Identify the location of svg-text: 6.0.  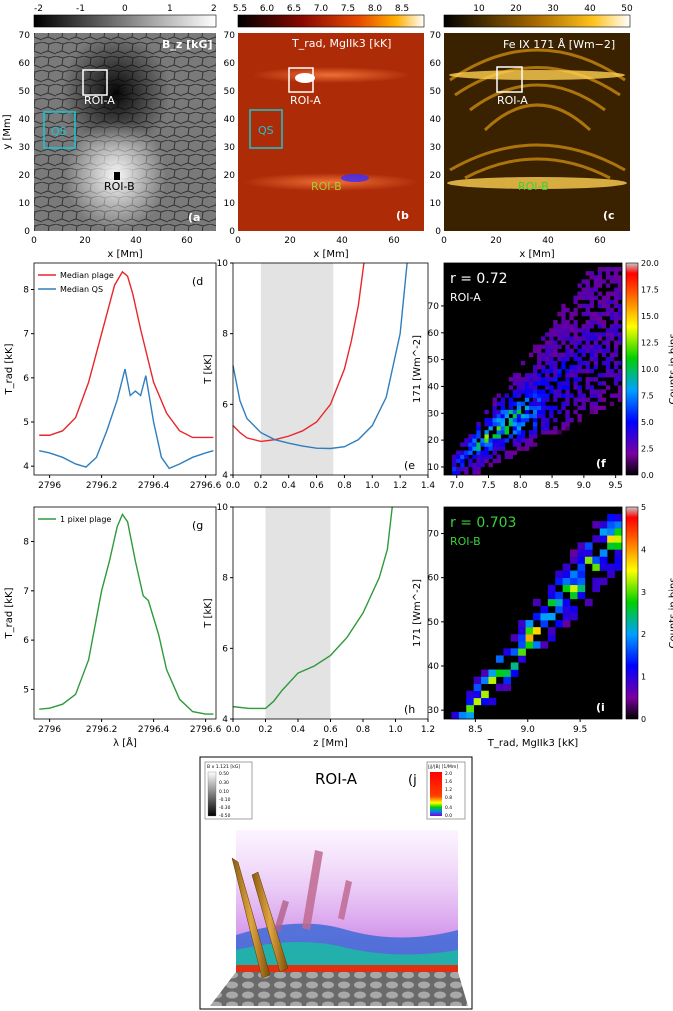
(267, 9).